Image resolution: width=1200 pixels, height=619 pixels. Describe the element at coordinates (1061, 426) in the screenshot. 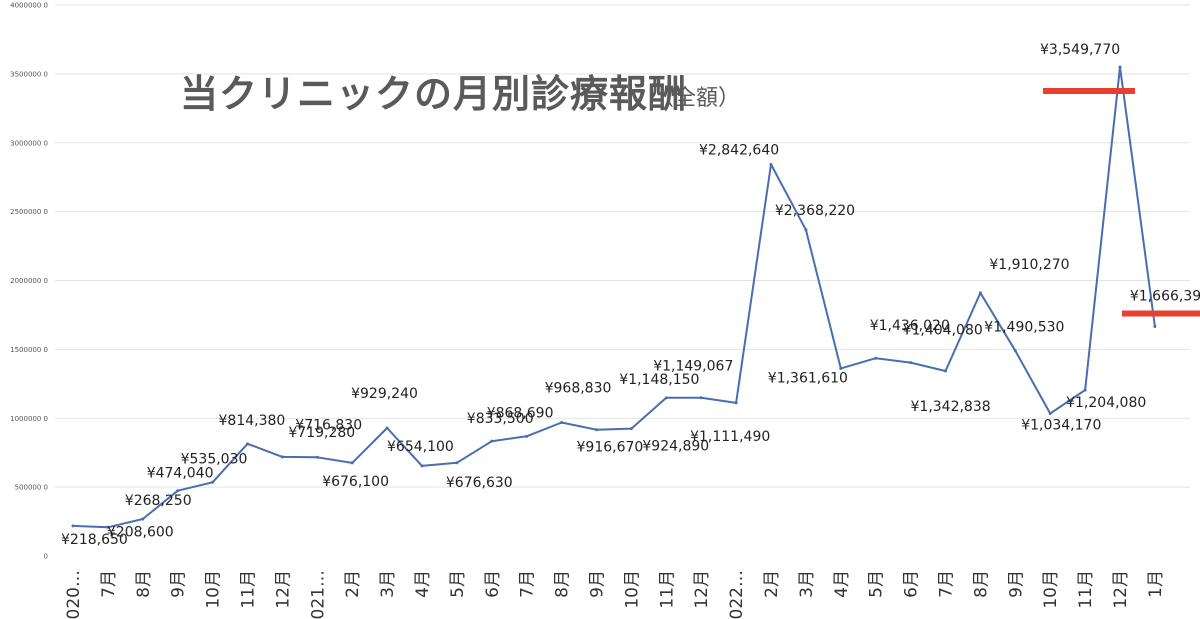

I see `data-label: ¥1,034,170` at that location.